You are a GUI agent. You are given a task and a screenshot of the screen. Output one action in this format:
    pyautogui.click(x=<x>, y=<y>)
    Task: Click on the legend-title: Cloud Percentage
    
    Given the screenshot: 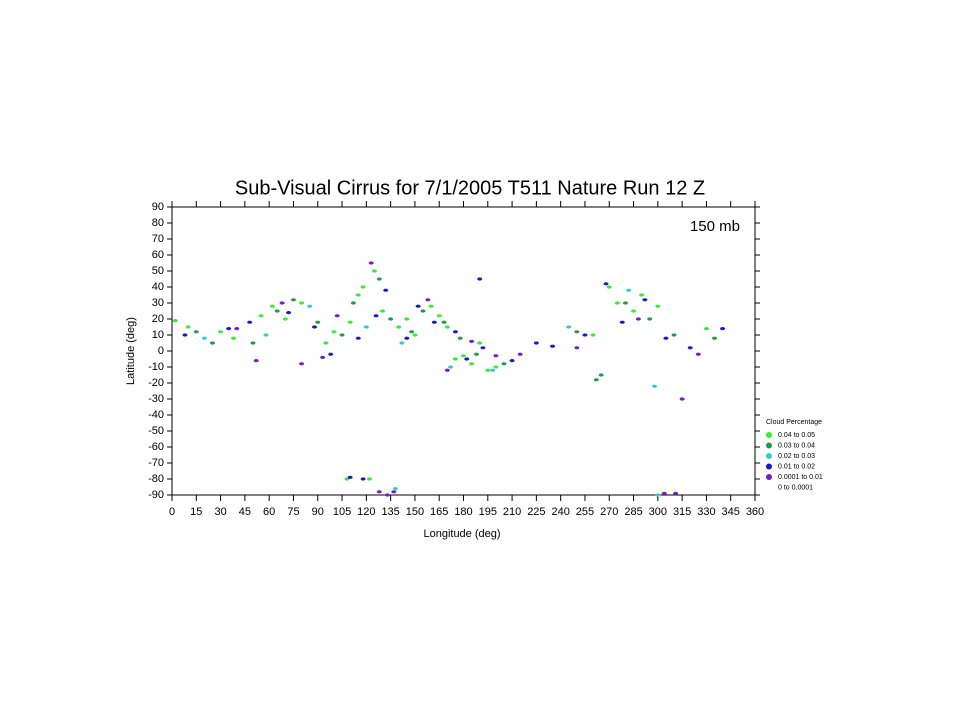 What is the action you would take?
    pyautogui.click(x=794, y=422)
    